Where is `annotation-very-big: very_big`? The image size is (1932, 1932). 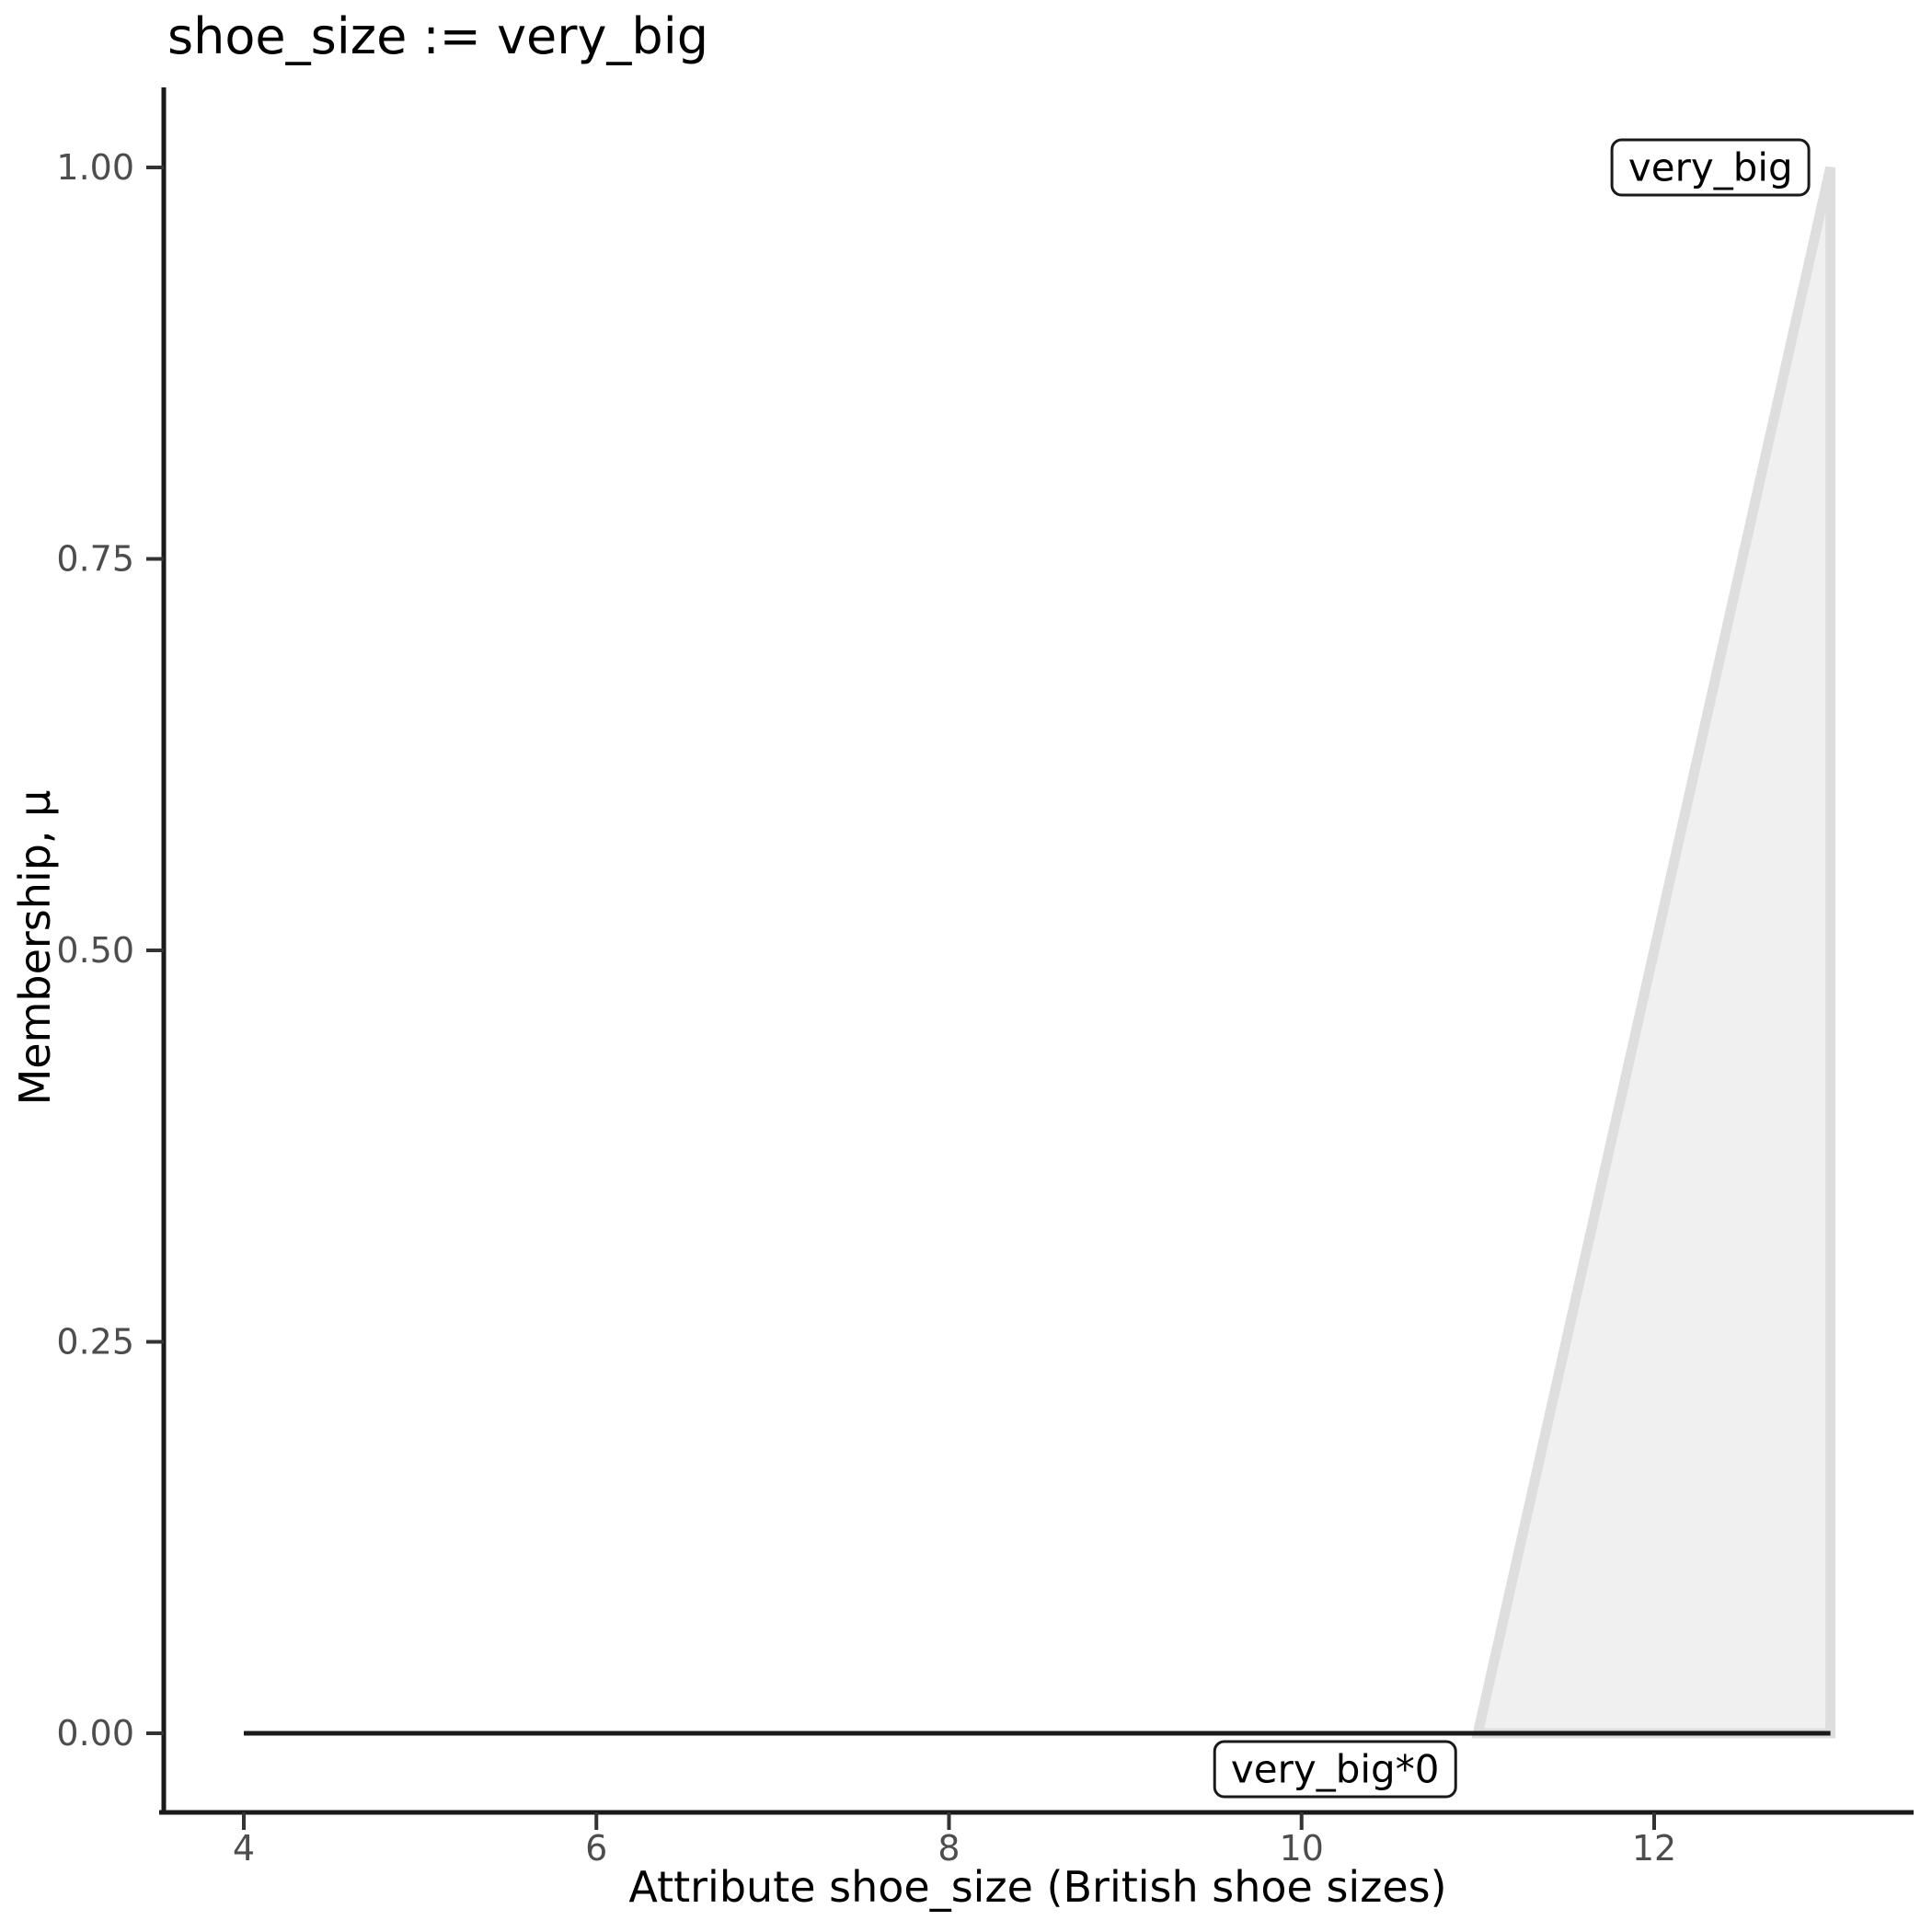
annotation-very-big: very_big is located at coordinates (1710, 167).